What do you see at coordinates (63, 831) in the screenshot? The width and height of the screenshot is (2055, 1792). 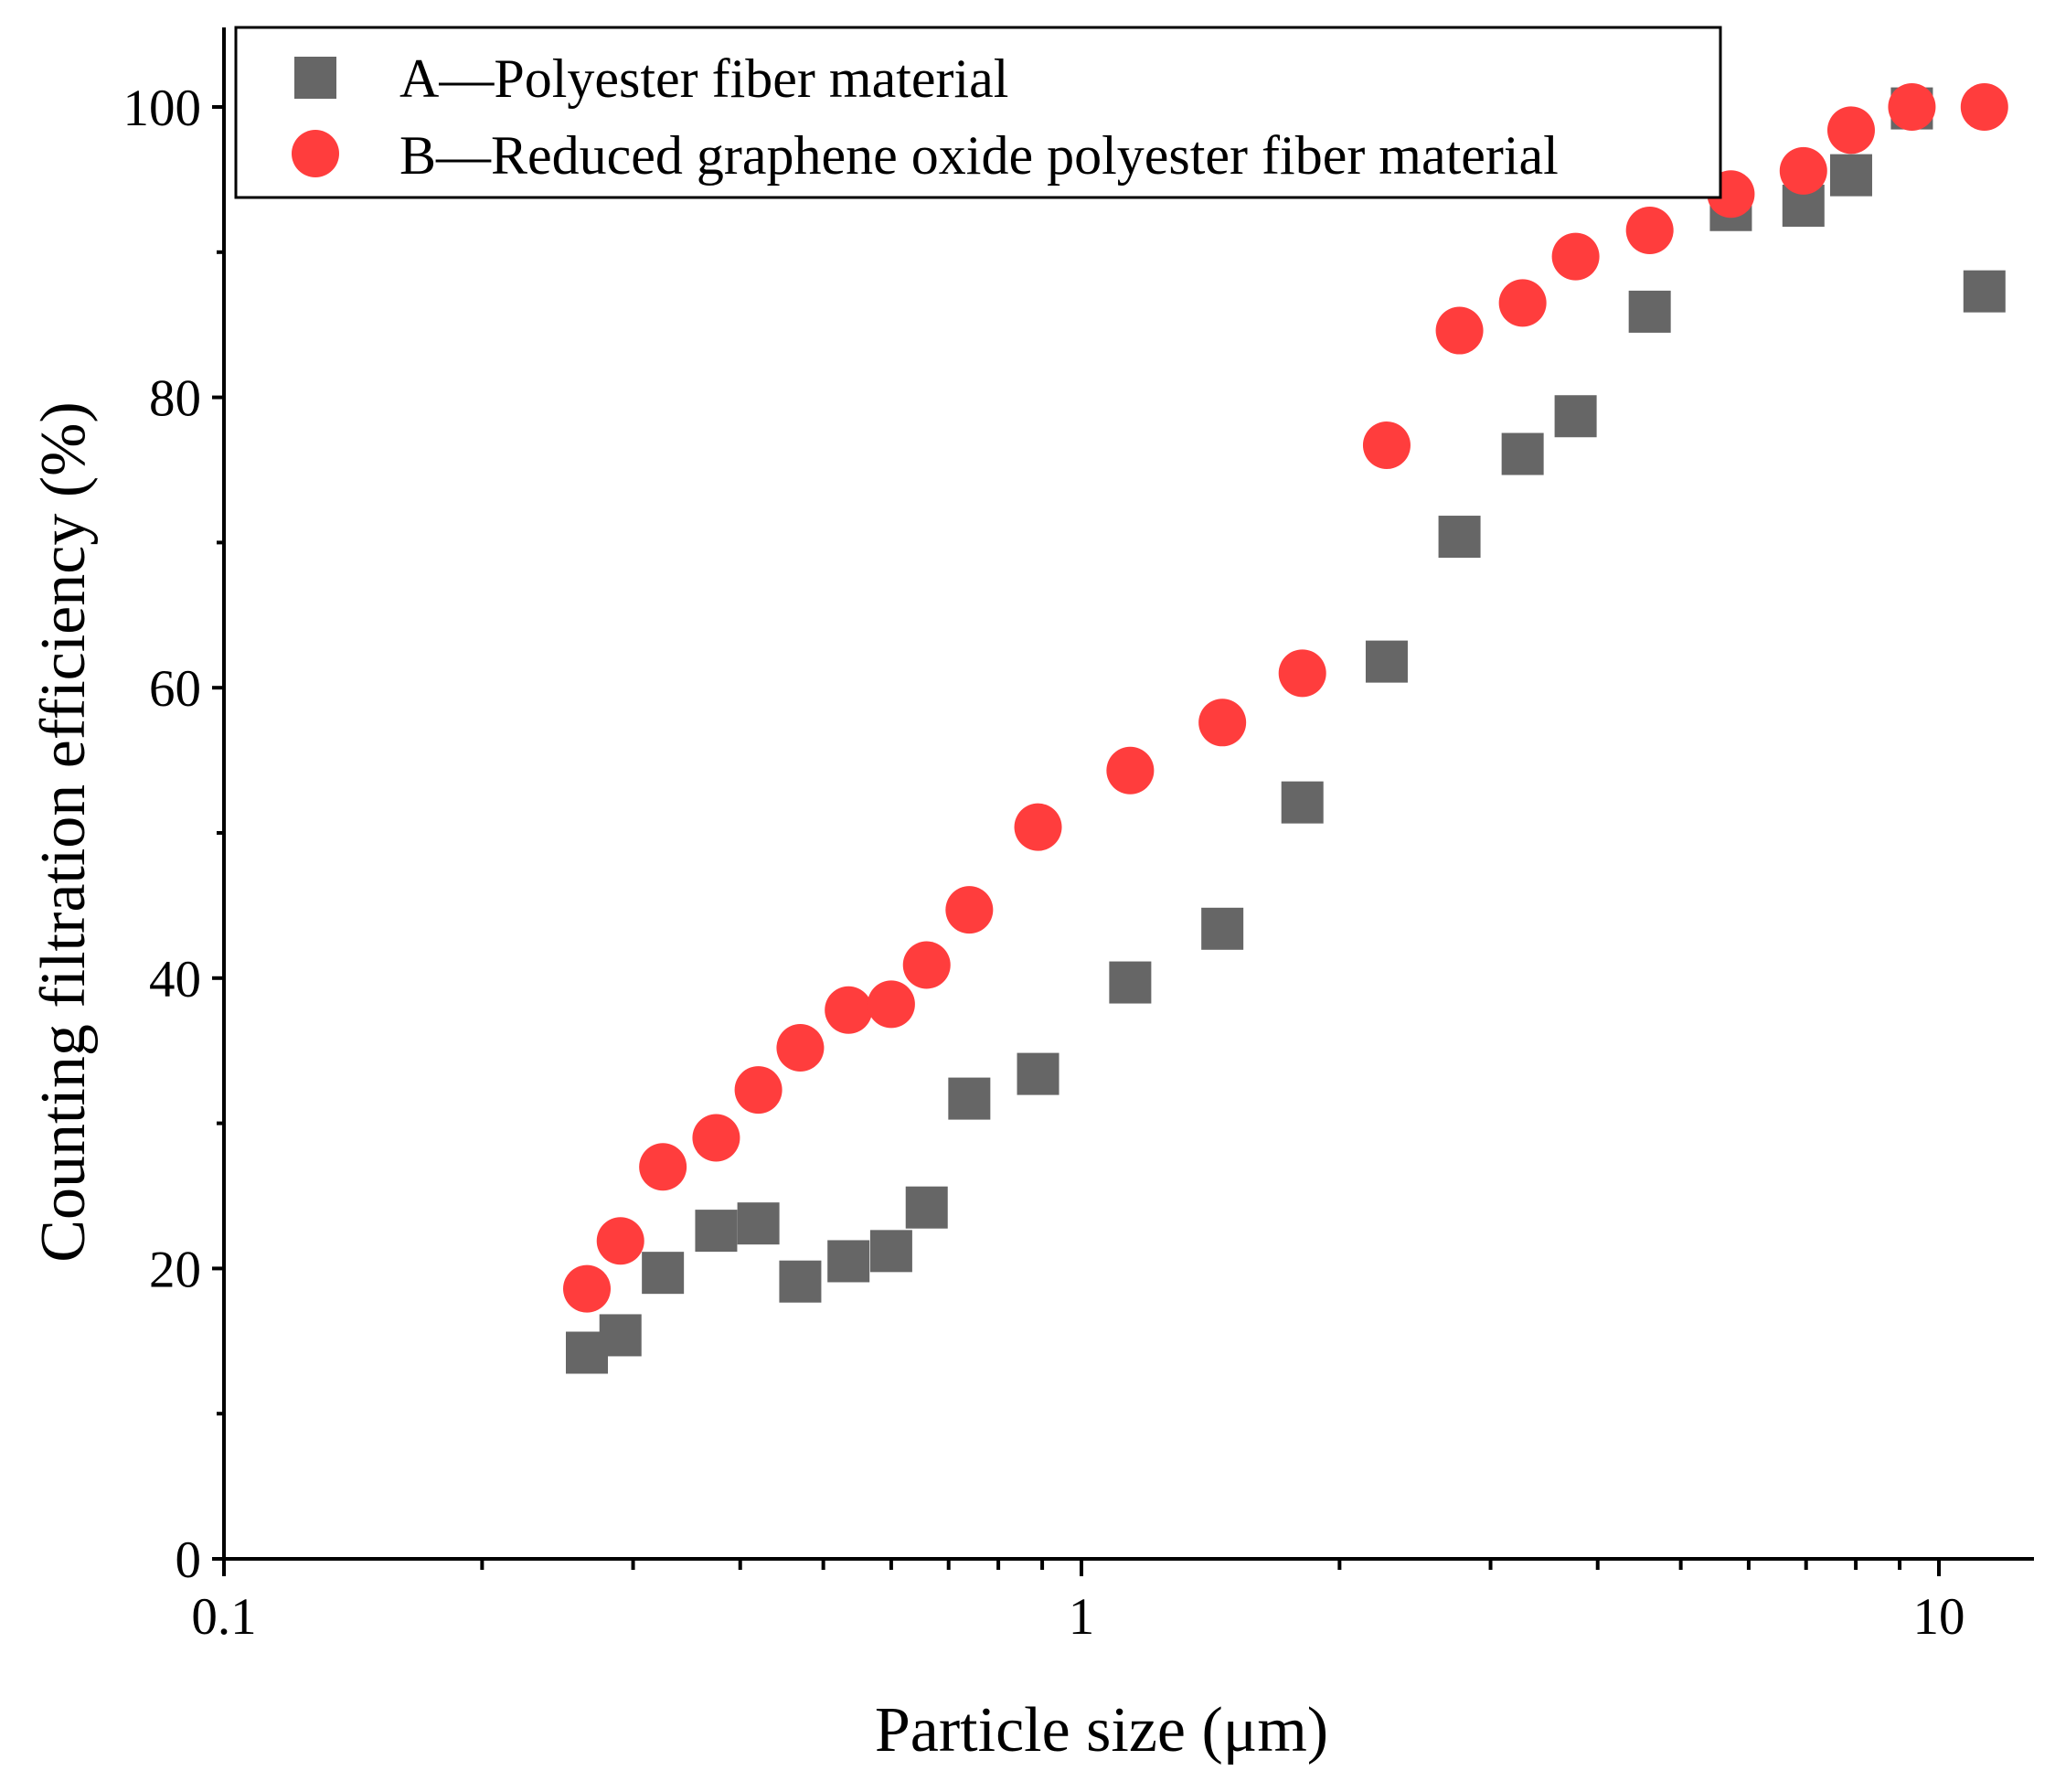 I see `y-axis-title: Counting filtration efficiency (%)` at bounding box center [63, 831].